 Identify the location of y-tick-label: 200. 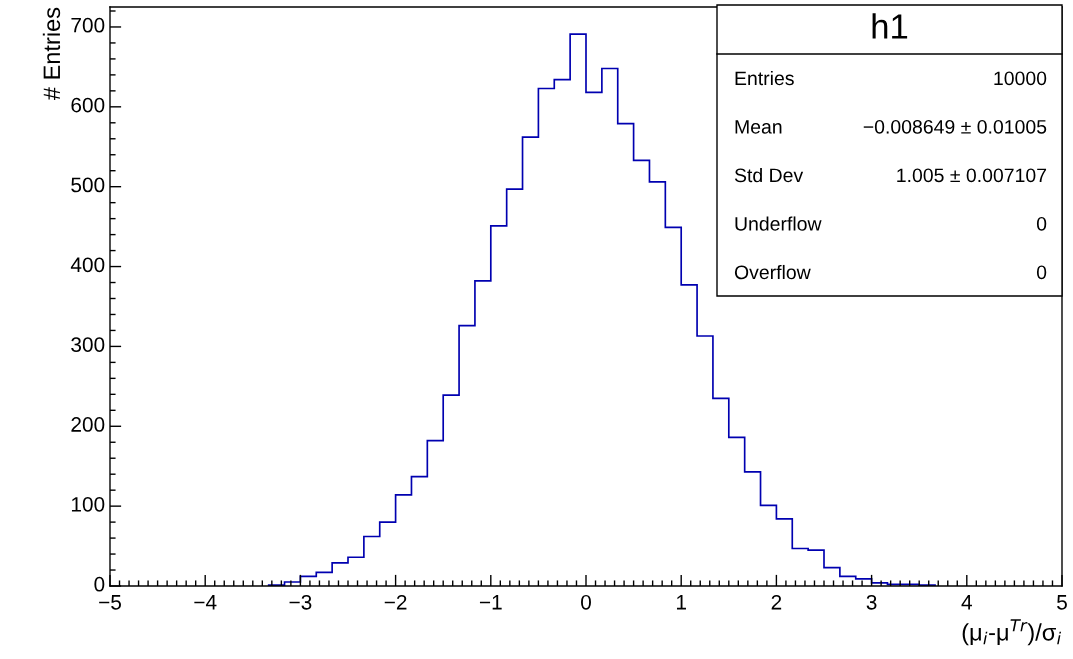
(88, 424).